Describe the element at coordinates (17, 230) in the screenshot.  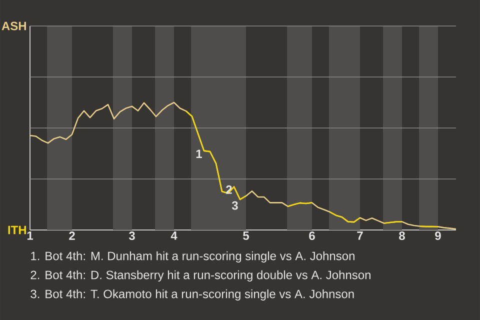
I see `text: ITH` at that location.